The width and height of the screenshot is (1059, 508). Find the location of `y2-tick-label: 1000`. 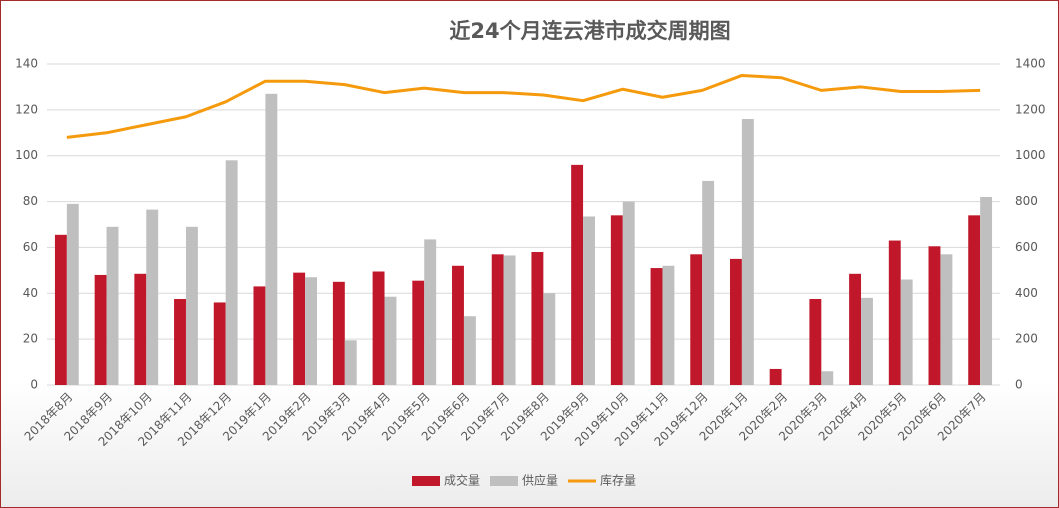

y2-tick-label: 1000 is located at coordinates (1030, 155).